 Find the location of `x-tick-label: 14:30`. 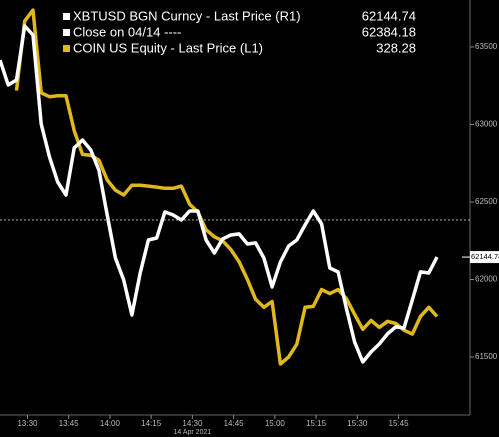

x-tick-label: 14:30 is located at coordinates (192, 423).